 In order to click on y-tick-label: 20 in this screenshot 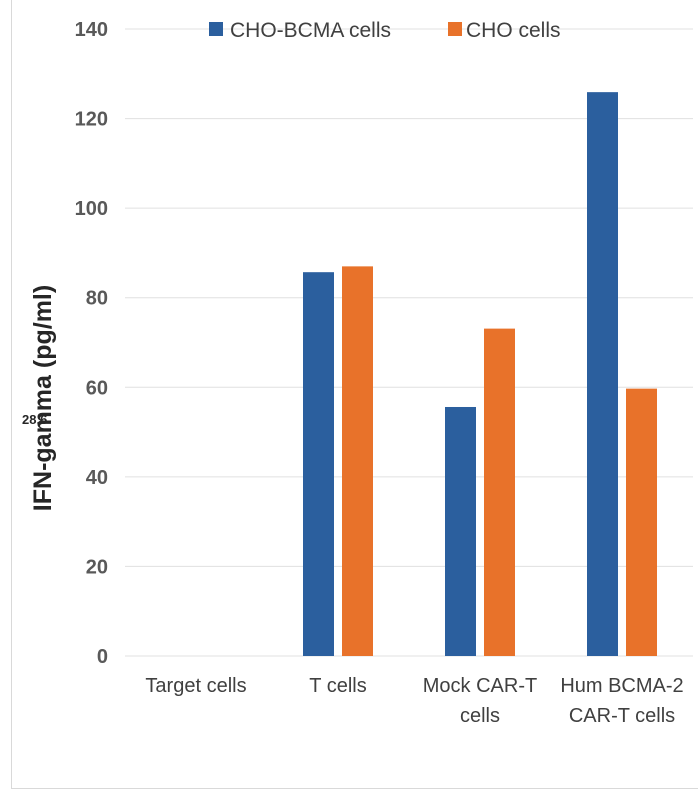, I will do `click(97, 567)`.